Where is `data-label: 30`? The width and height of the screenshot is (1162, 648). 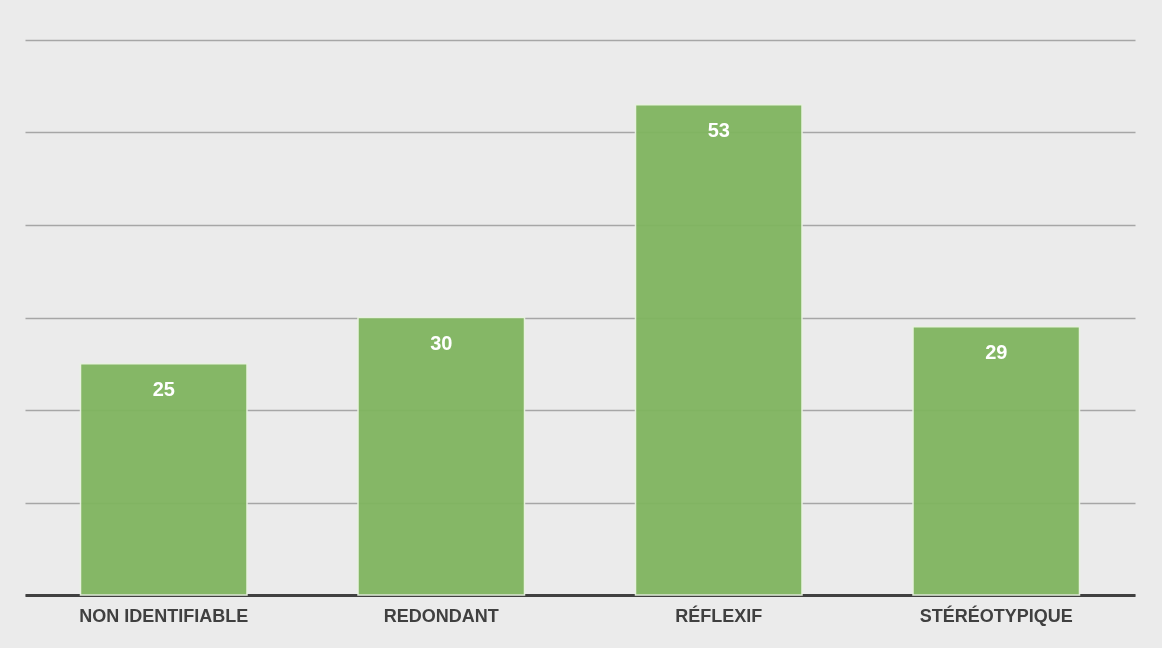 data-label: 30 is located at coordinates (441, 342).